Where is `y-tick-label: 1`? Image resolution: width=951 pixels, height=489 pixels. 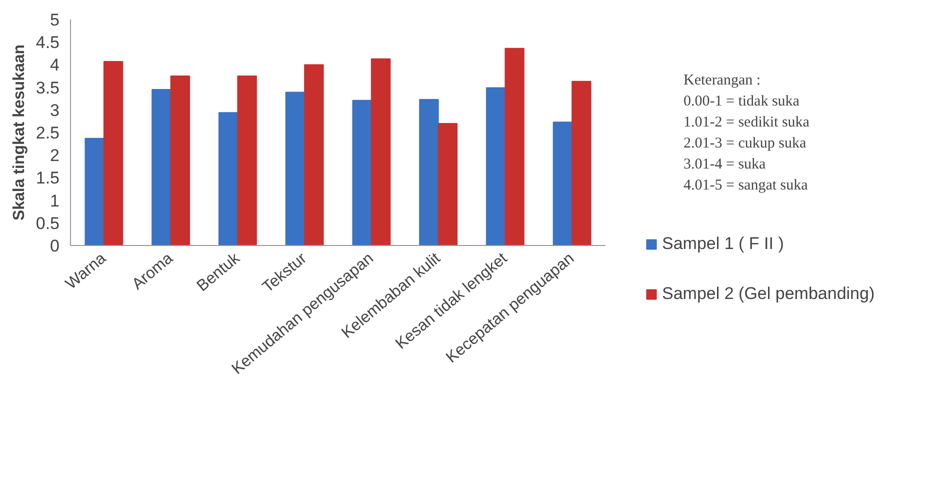
y-tick-label: 1 is located at coordinates (55, 200).